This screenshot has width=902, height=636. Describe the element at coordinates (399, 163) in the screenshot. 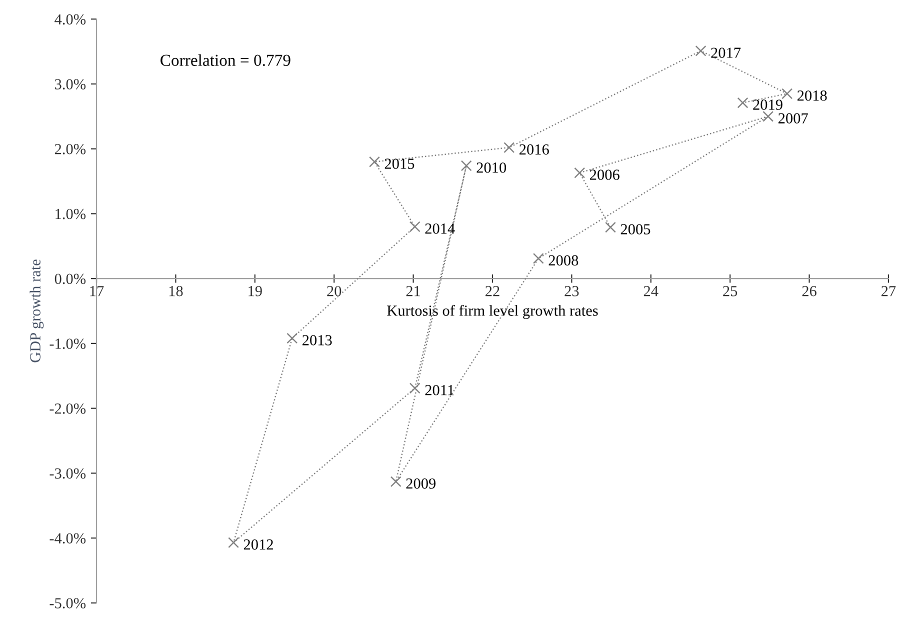

I see `annotation: 2015` at that location.